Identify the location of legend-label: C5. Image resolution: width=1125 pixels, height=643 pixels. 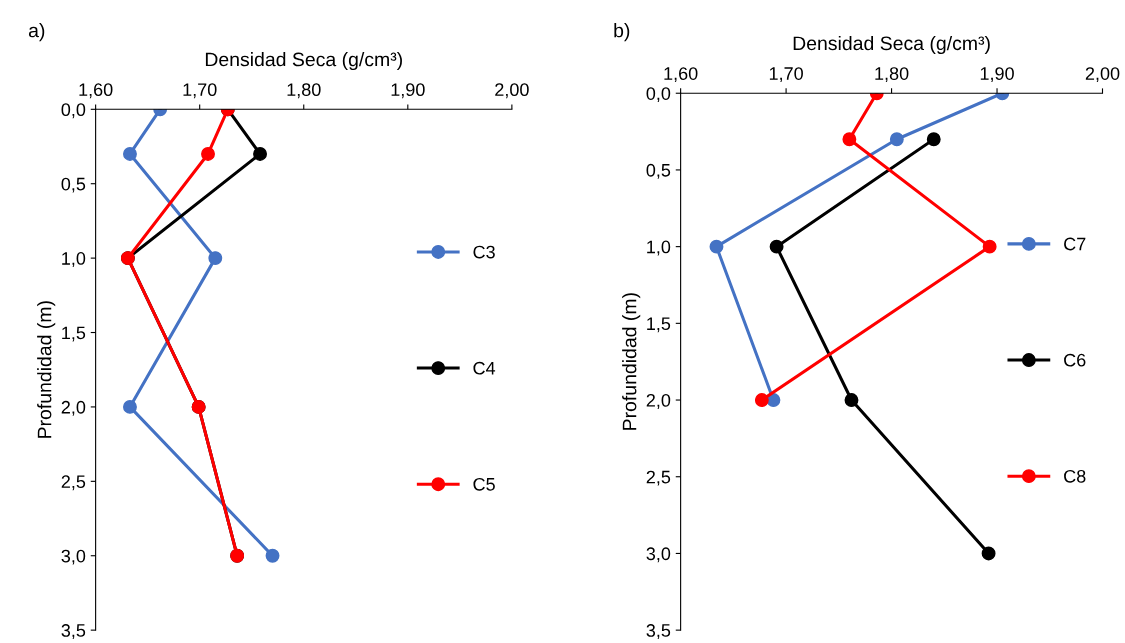
(484, 484).